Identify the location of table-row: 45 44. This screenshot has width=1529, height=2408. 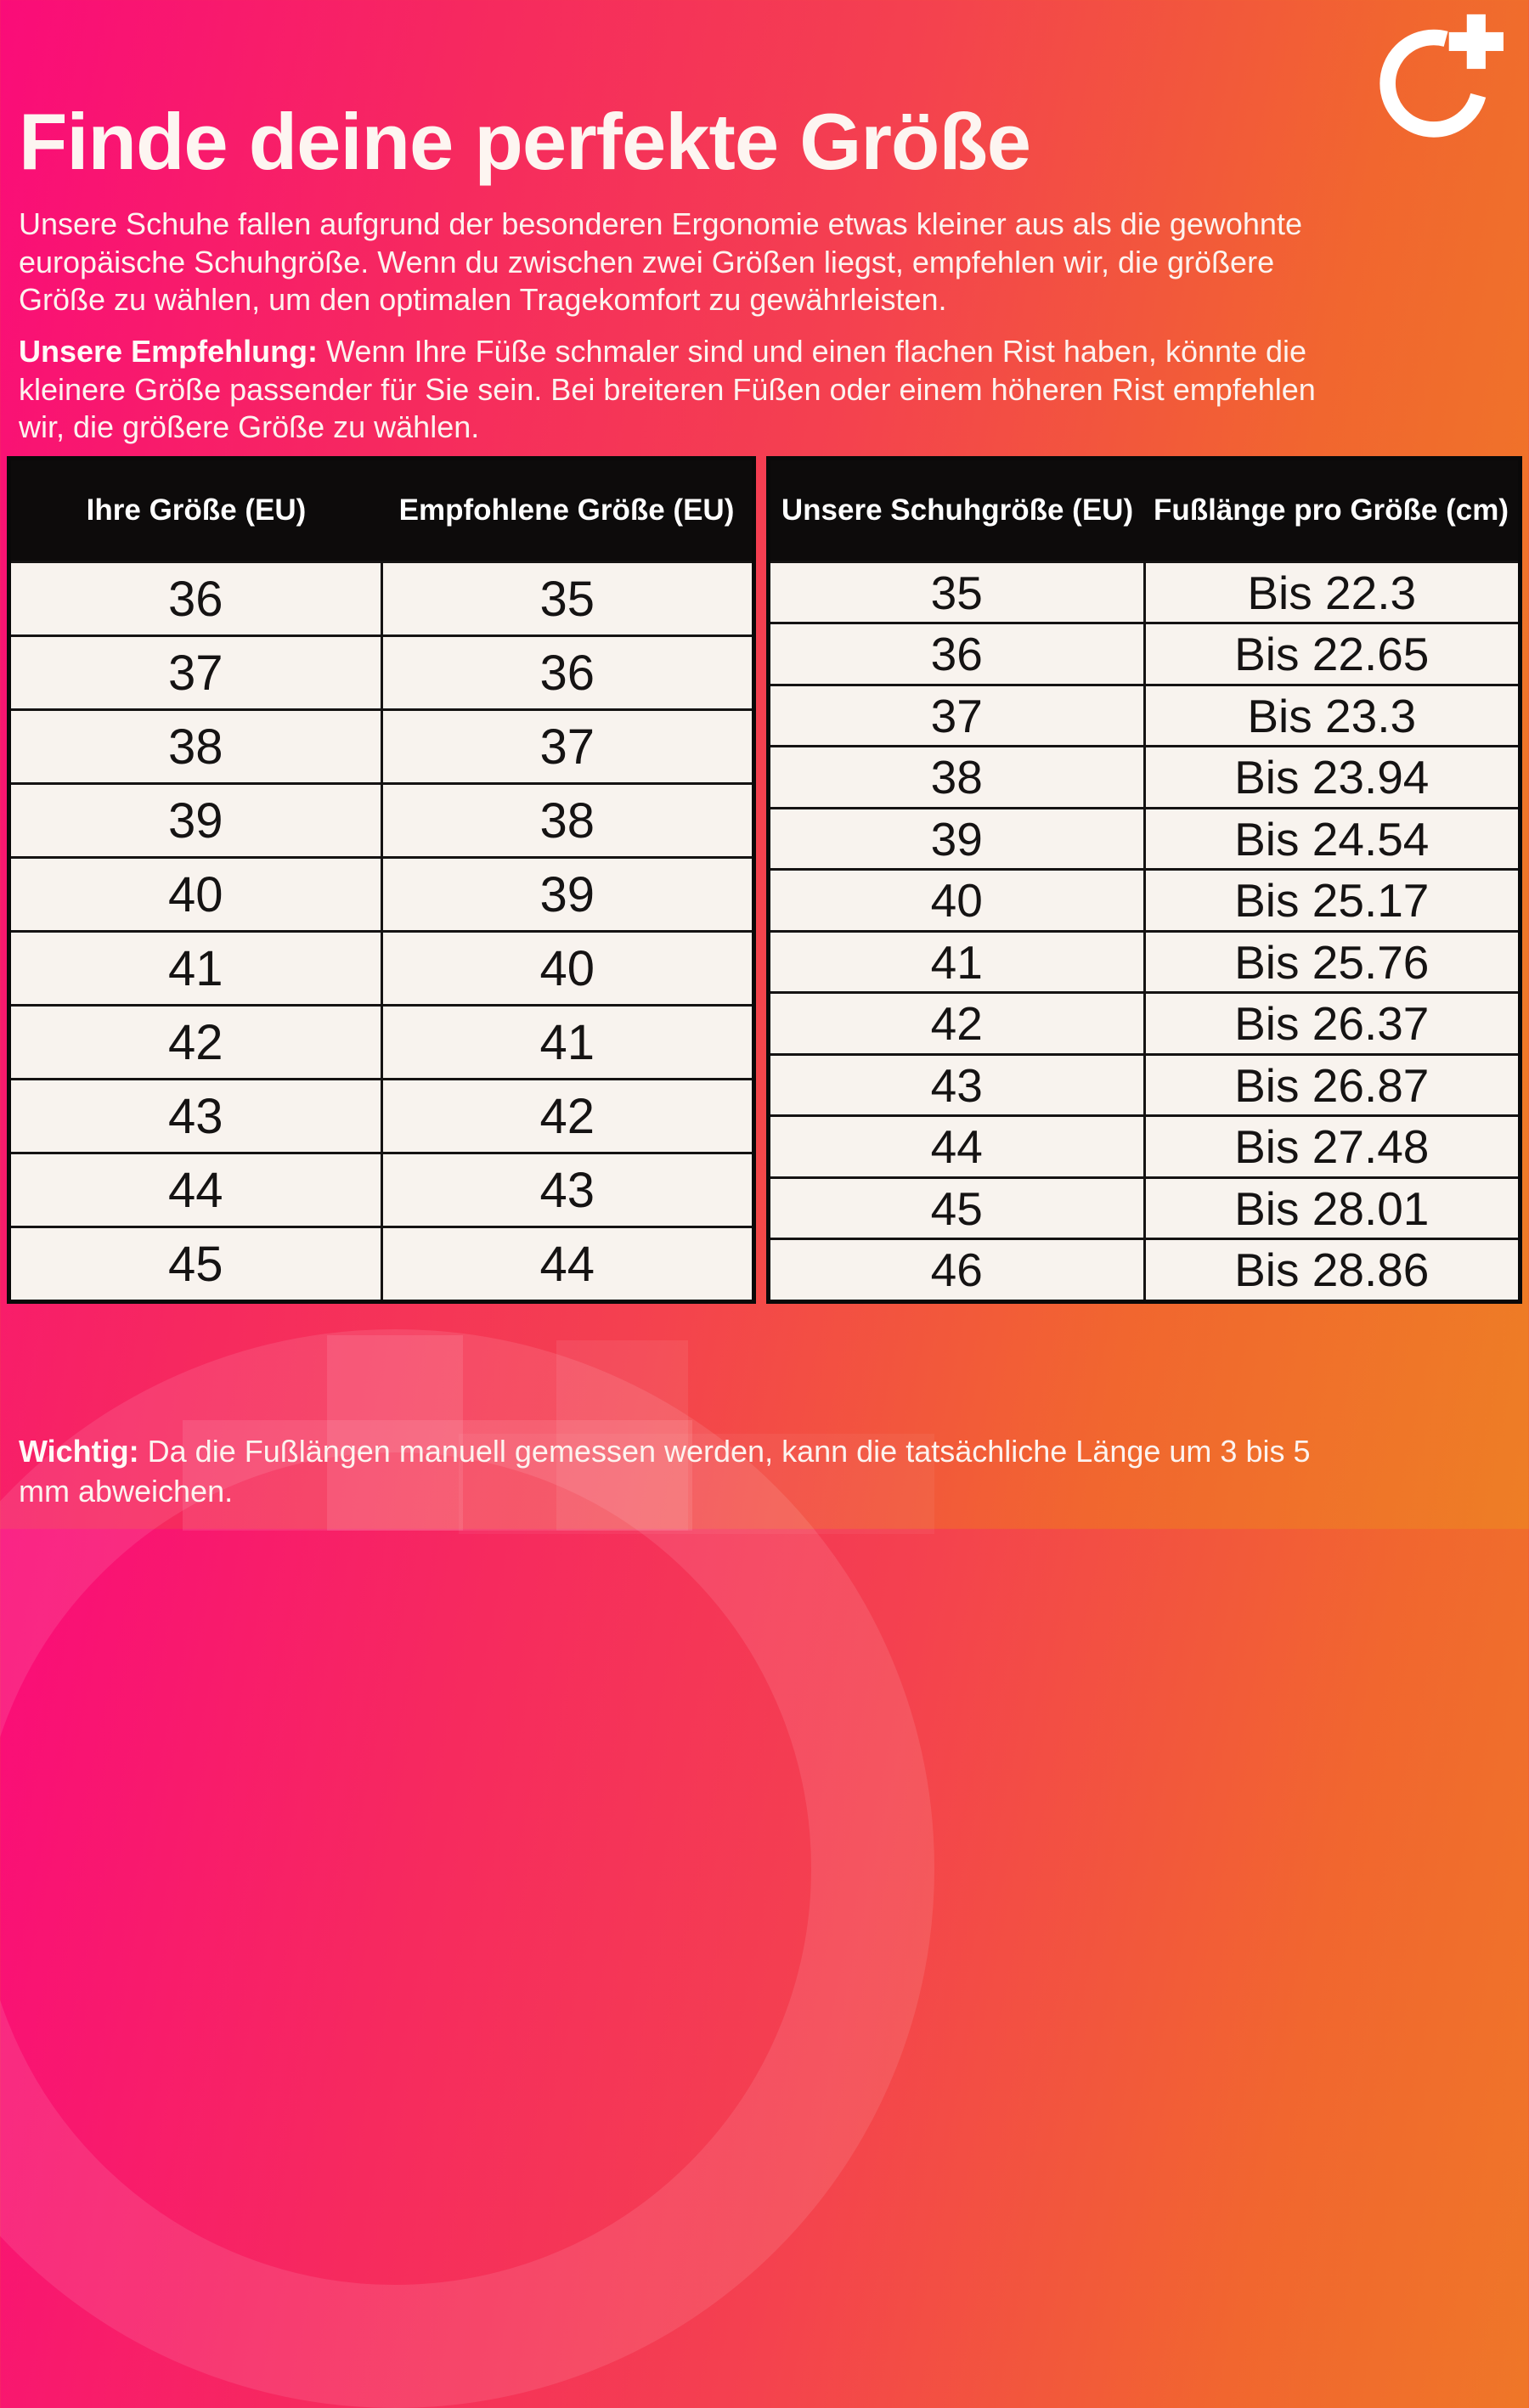
(382, 1264).